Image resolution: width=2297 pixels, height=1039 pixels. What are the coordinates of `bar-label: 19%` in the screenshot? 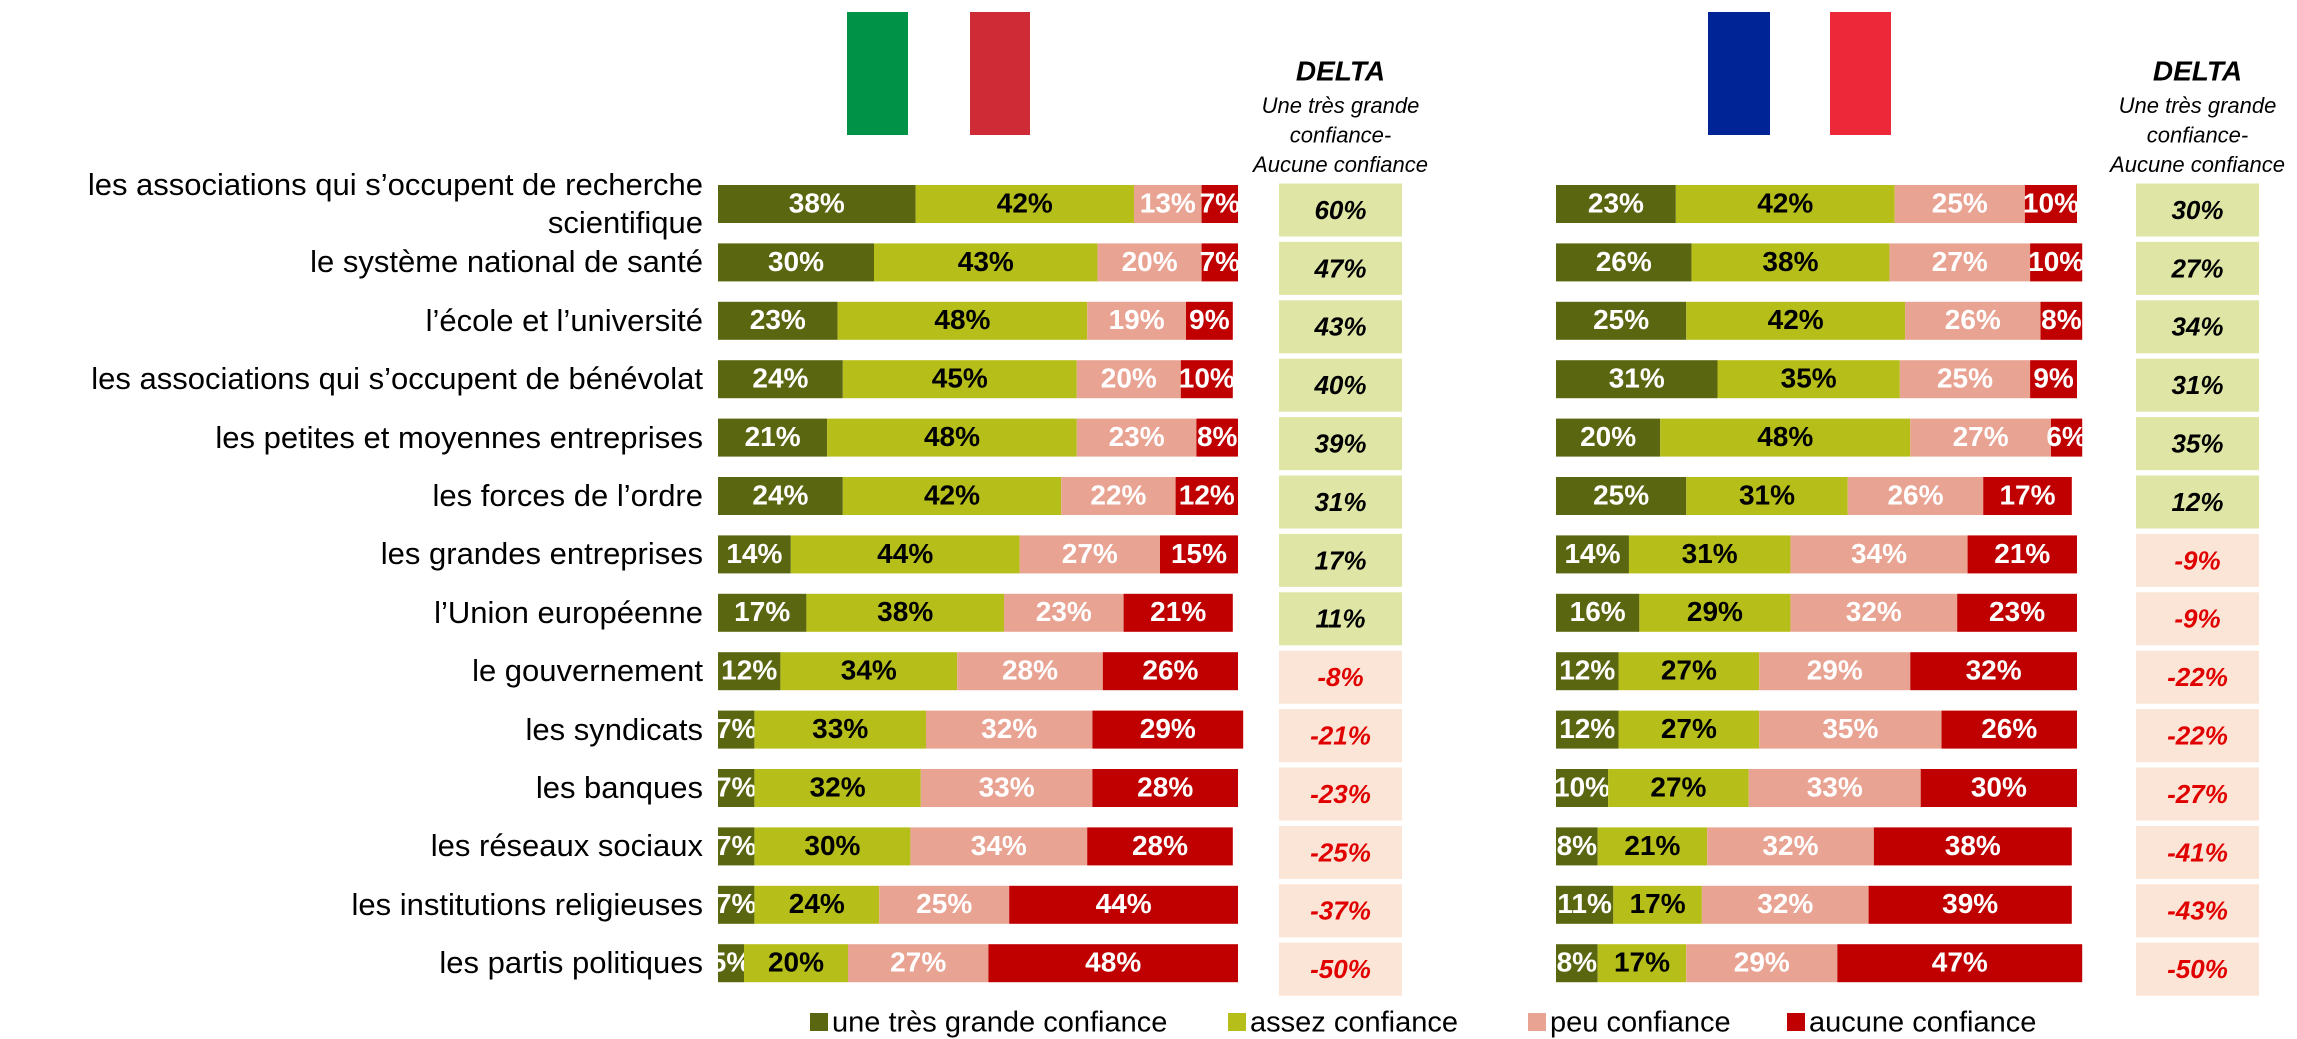 It's located at (1137, 319).